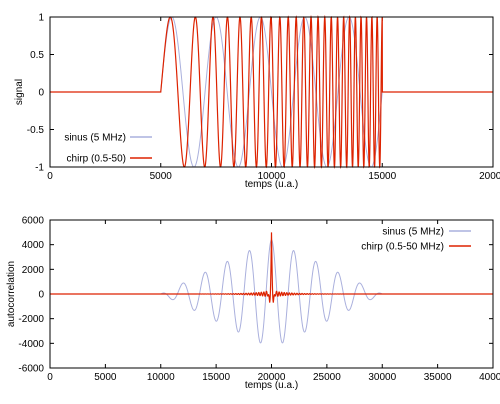 The image size is (500, 404). Describe the element at coordinates (36, 130) in the screenshot. I see `y-tick-label: -0.5` at that location.